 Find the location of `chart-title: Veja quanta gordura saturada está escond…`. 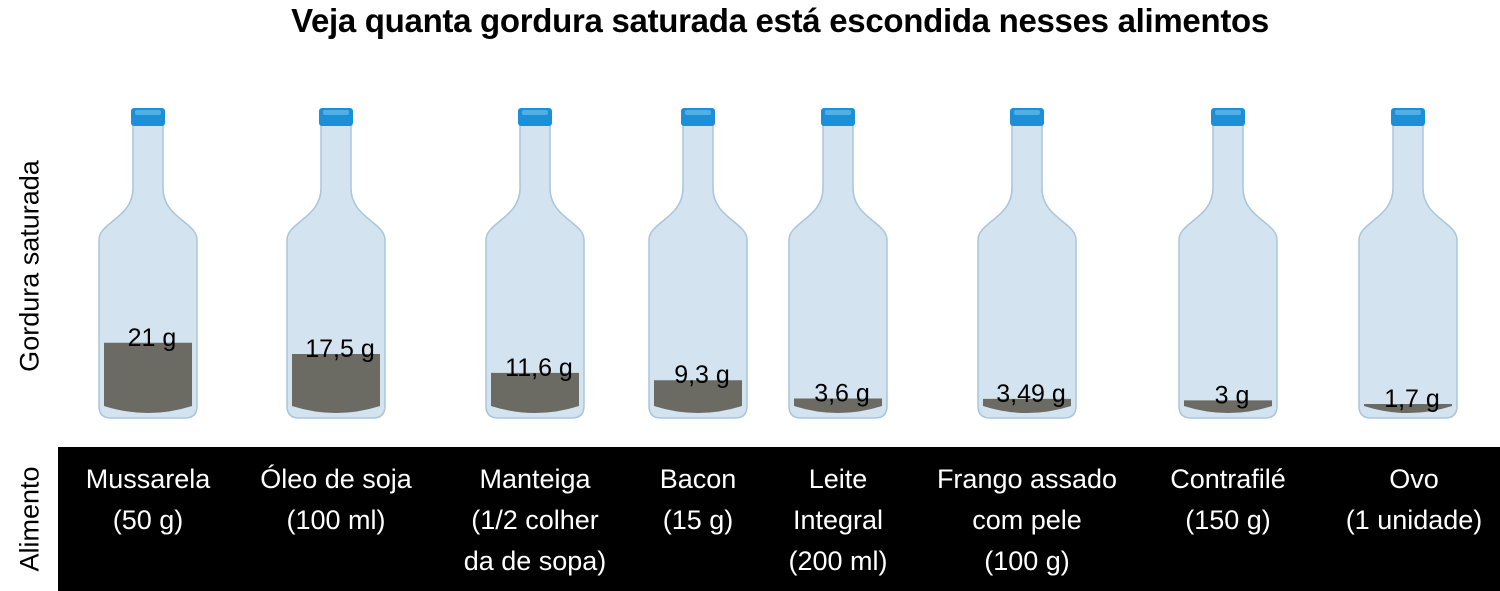

chart-title: Veja quanta gordura saturada está escond… is located at coordinates (780, 20).